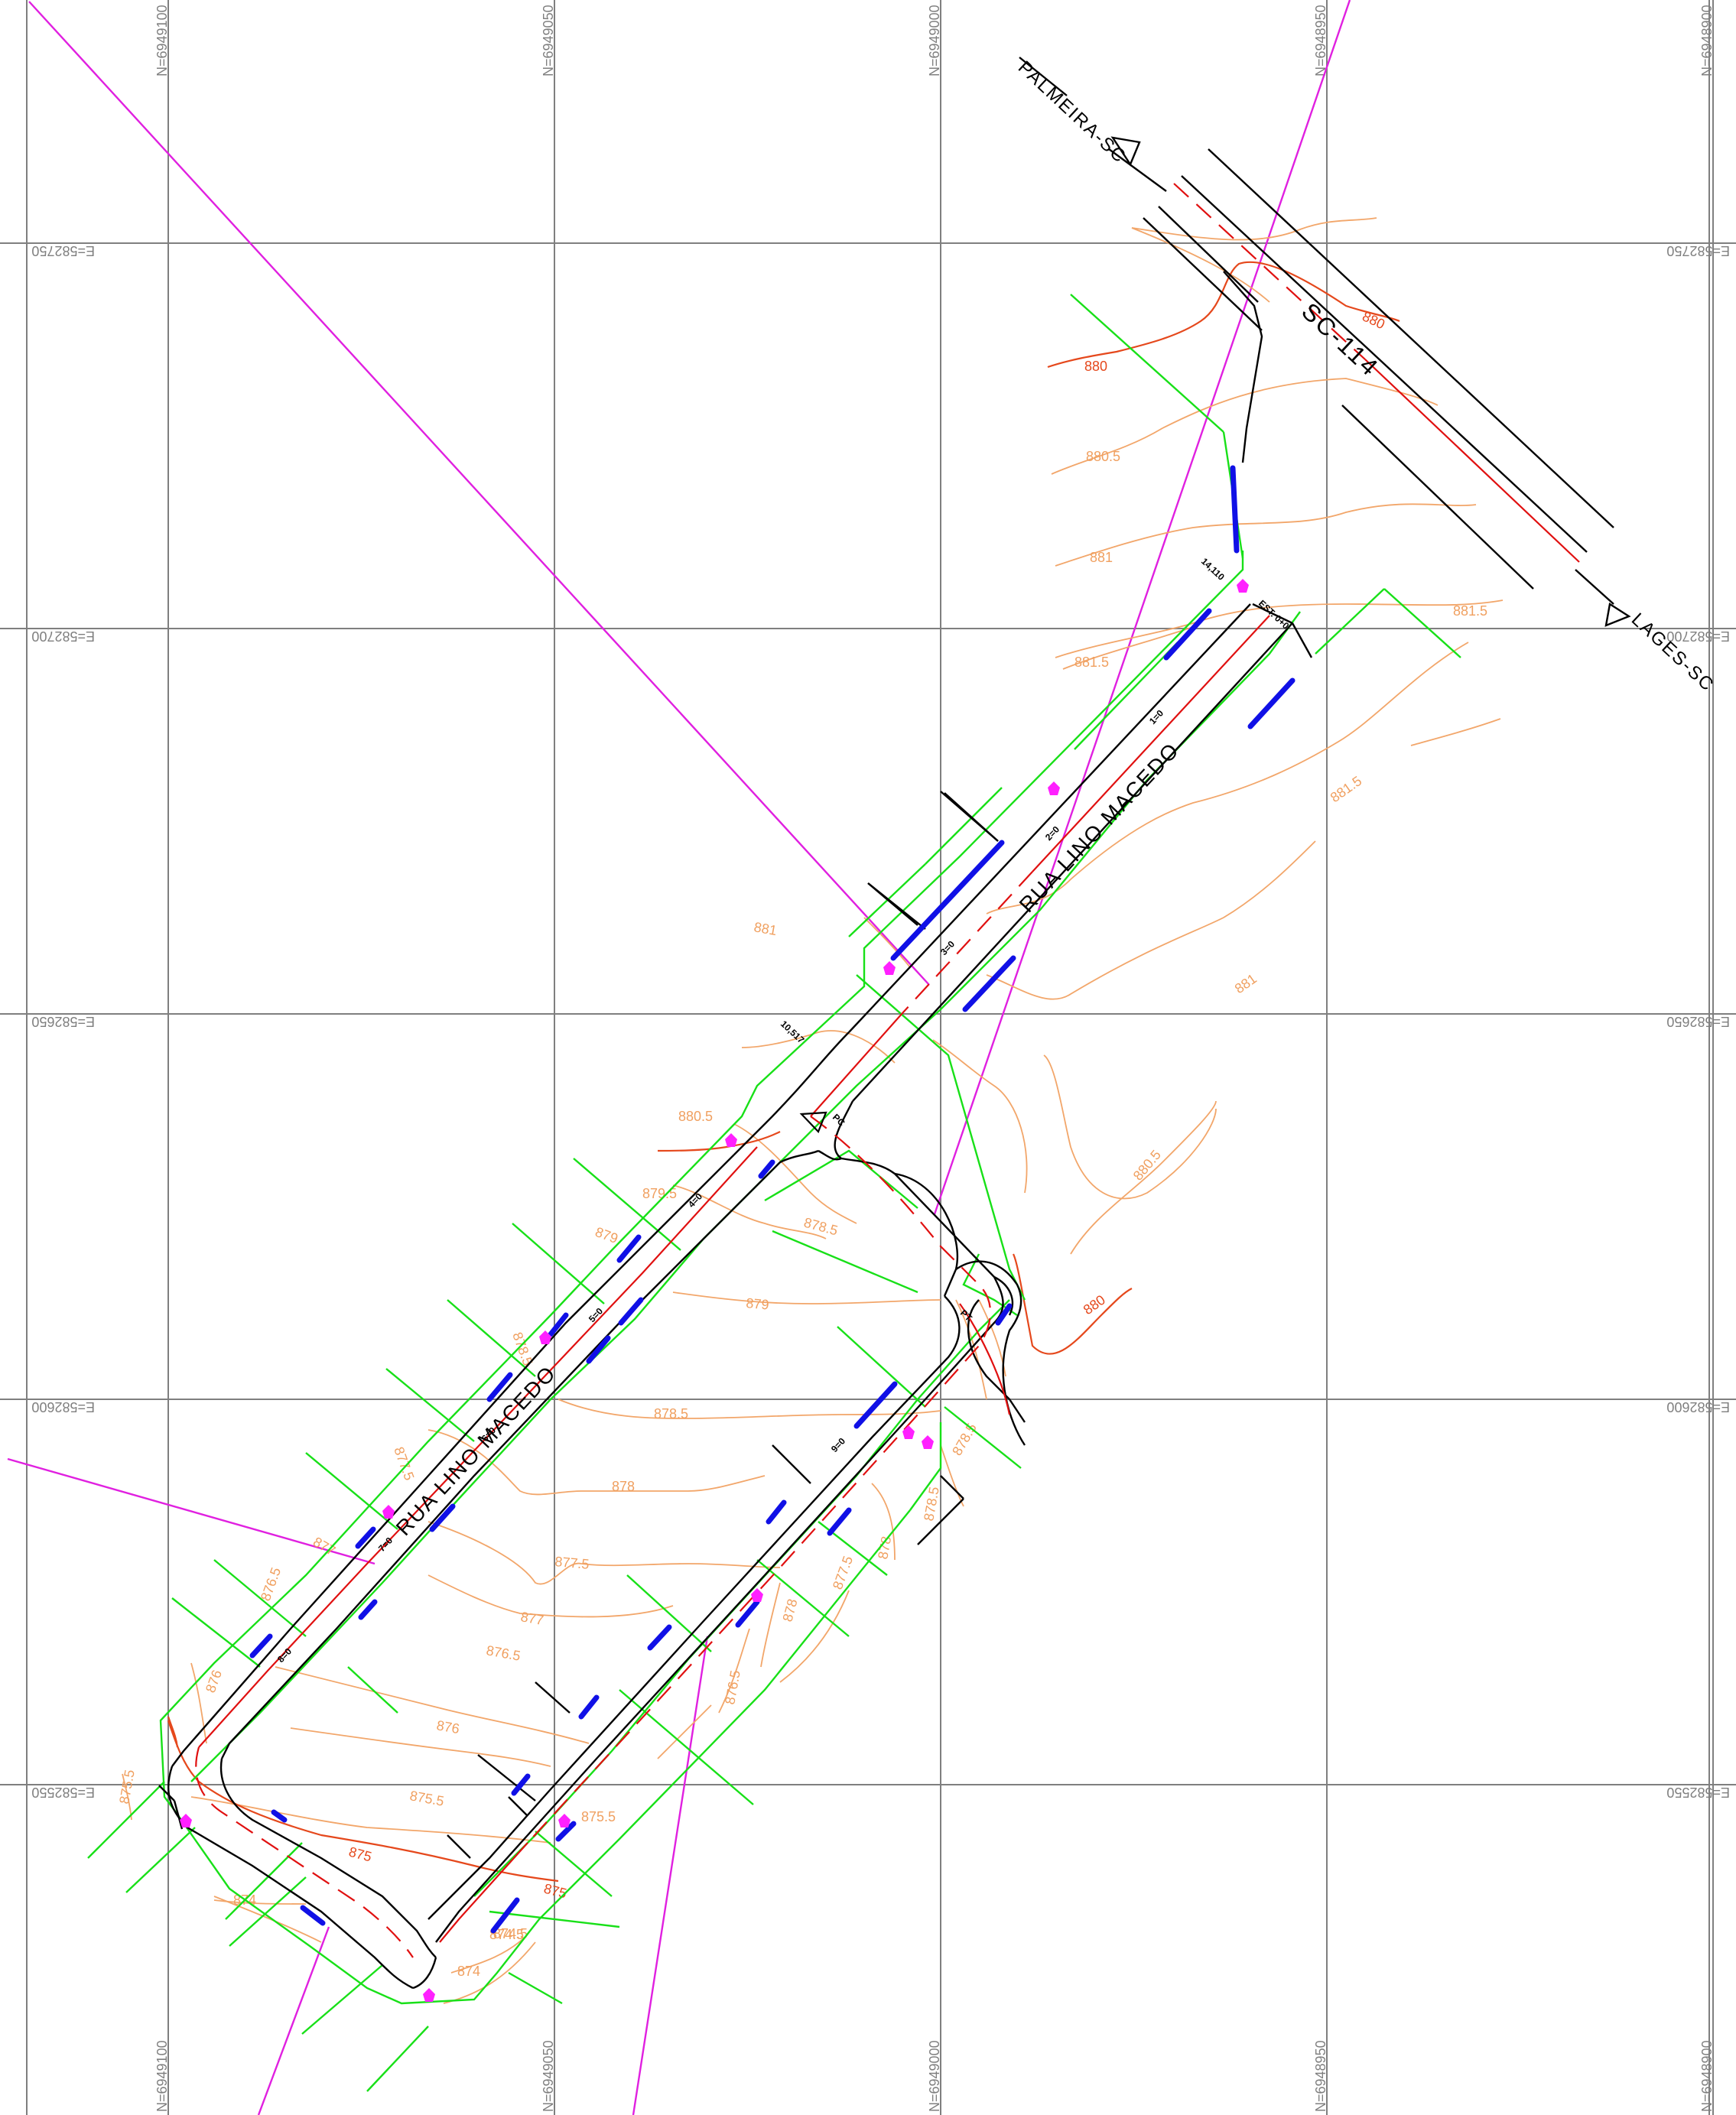 This screenshot has height=2115, width=1736. I want to click on east-label-right: E=582650, so click(1698, 1021).